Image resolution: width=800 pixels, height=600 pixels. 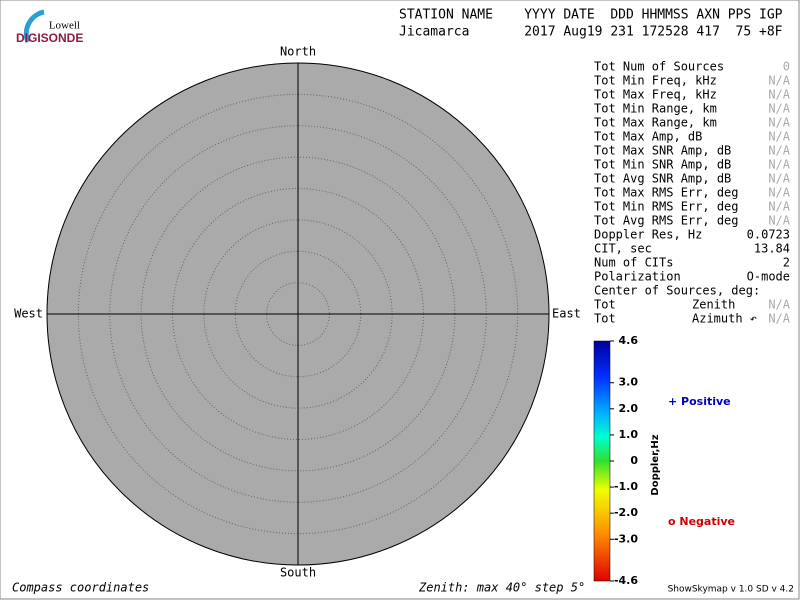 I want to click on legend-positive: + Positive, so click(x=699, y=401).